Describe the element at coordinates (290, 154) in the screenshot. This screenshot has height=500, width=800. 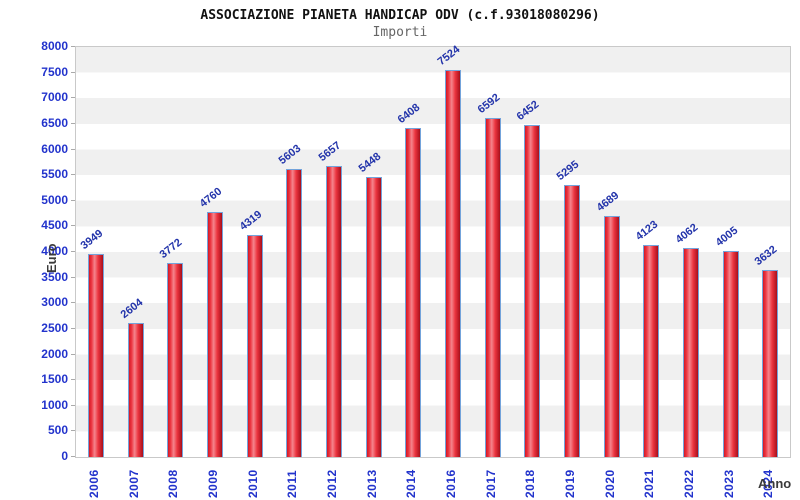
I see `value-label: 5603` at that location.